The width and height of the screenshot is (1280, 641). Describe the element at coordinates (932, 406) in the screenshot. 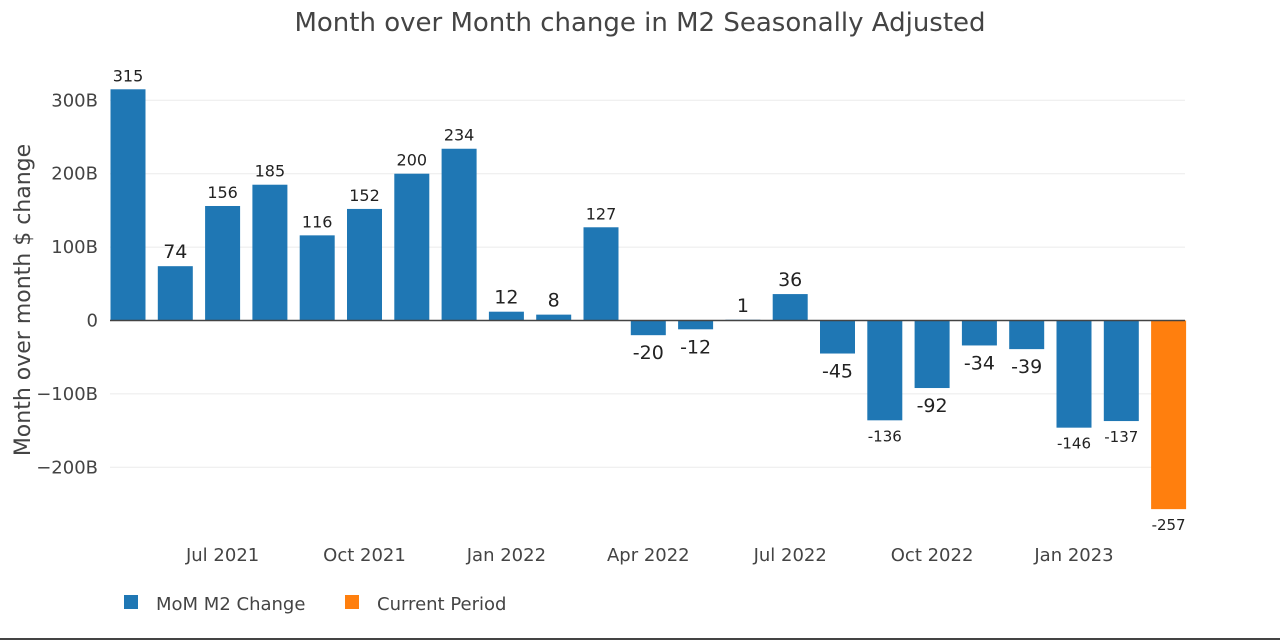

I see `data-label: -92` at that location.